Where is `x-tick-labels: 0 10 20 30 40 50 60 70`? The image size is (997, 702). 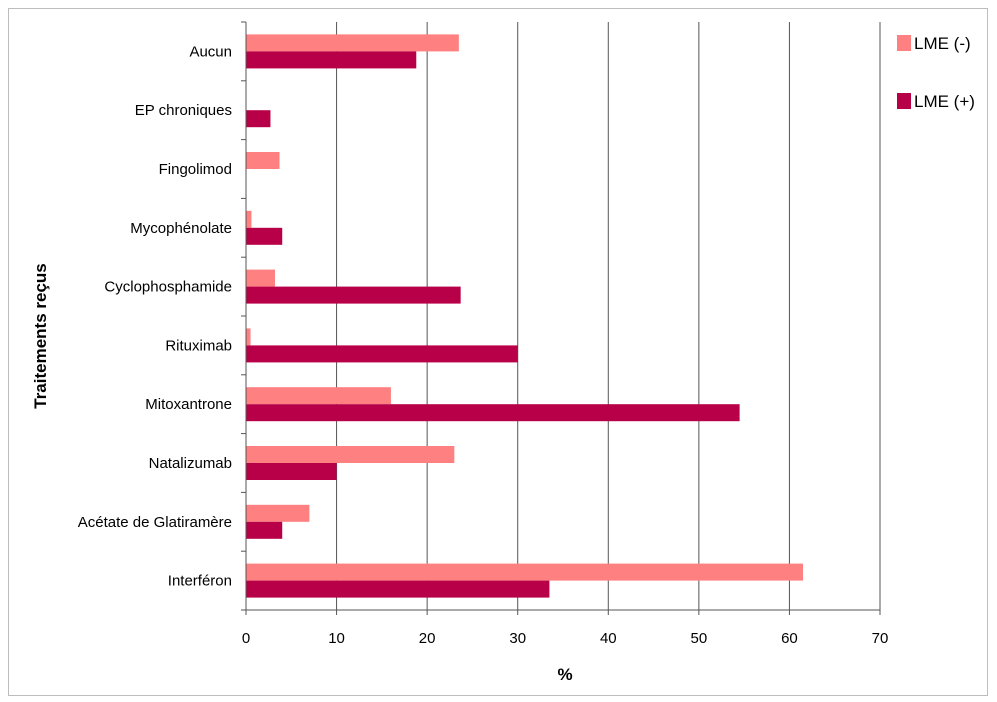
x-tick-labels: 0 10 20 30 40 50 60 70 is located at coordinates (565, 638).